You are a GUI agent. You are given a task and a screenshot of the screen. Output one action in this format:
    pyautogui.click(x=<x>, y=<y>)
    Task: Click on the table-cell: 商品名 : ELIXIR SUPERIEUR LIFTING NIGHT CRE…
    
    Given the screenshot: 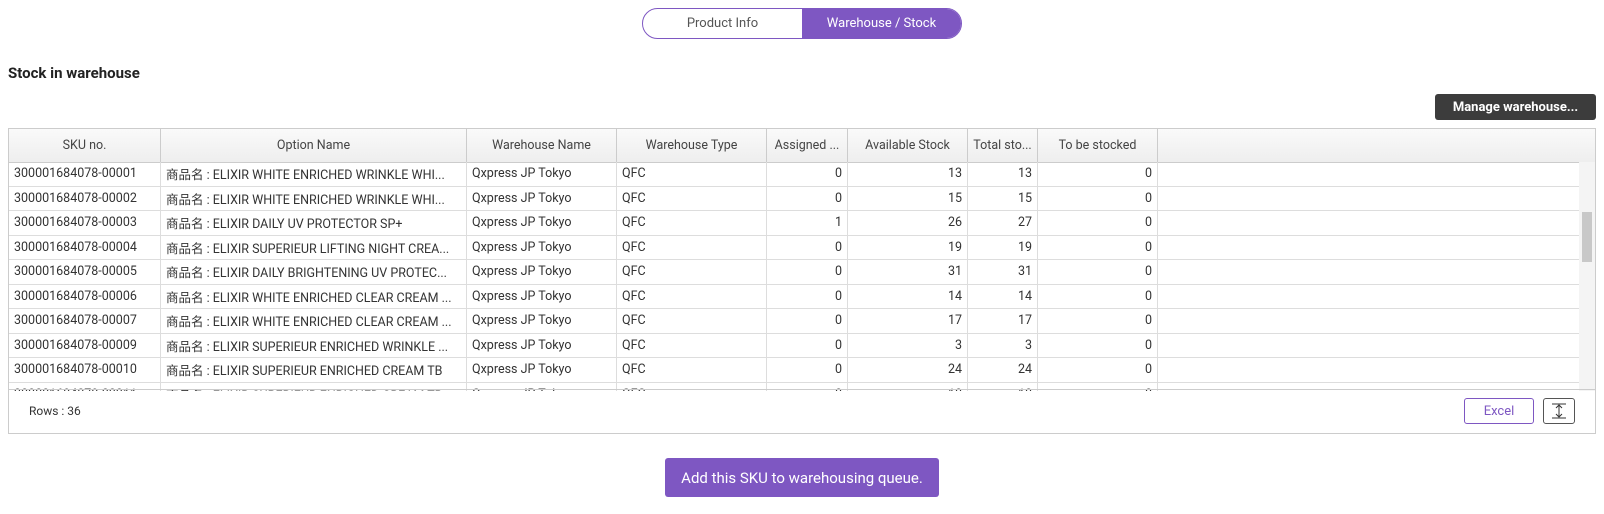 What is the action you would take?
    pyautogui.click(x=314, y=247)
    